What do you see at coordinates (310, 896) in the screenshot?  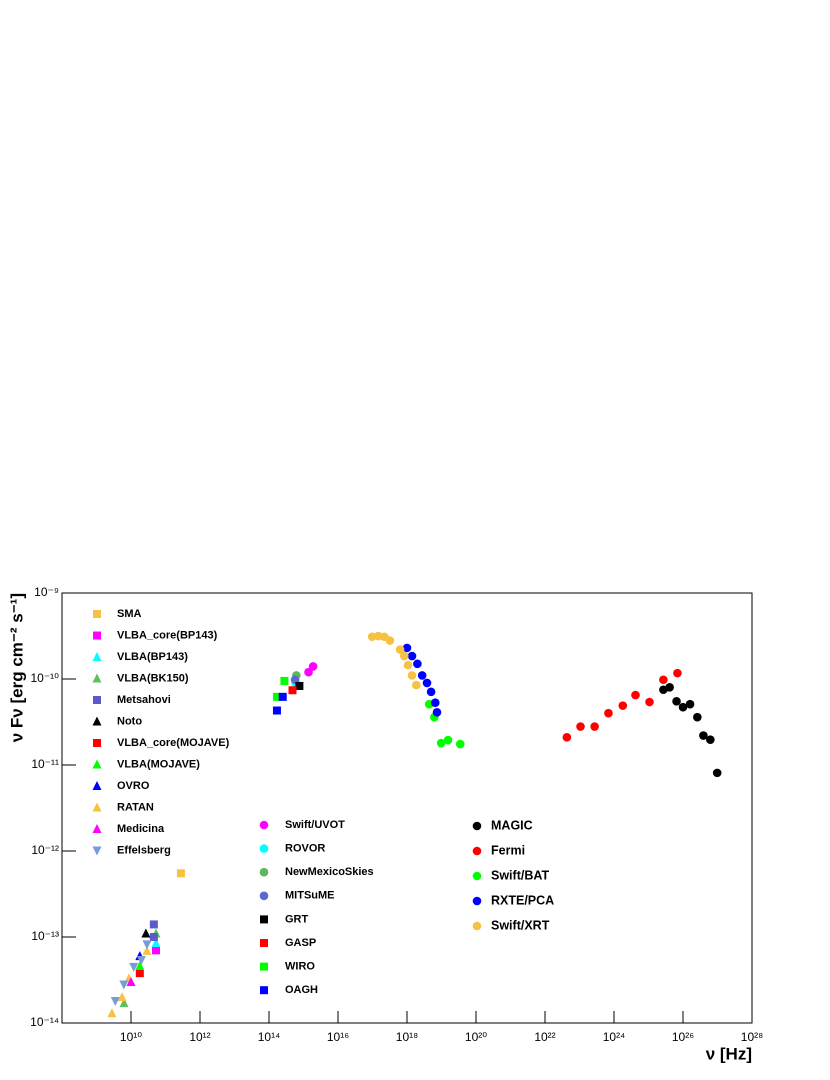 I see `legend-label: MITSuME` at bounding box center [310, 896].